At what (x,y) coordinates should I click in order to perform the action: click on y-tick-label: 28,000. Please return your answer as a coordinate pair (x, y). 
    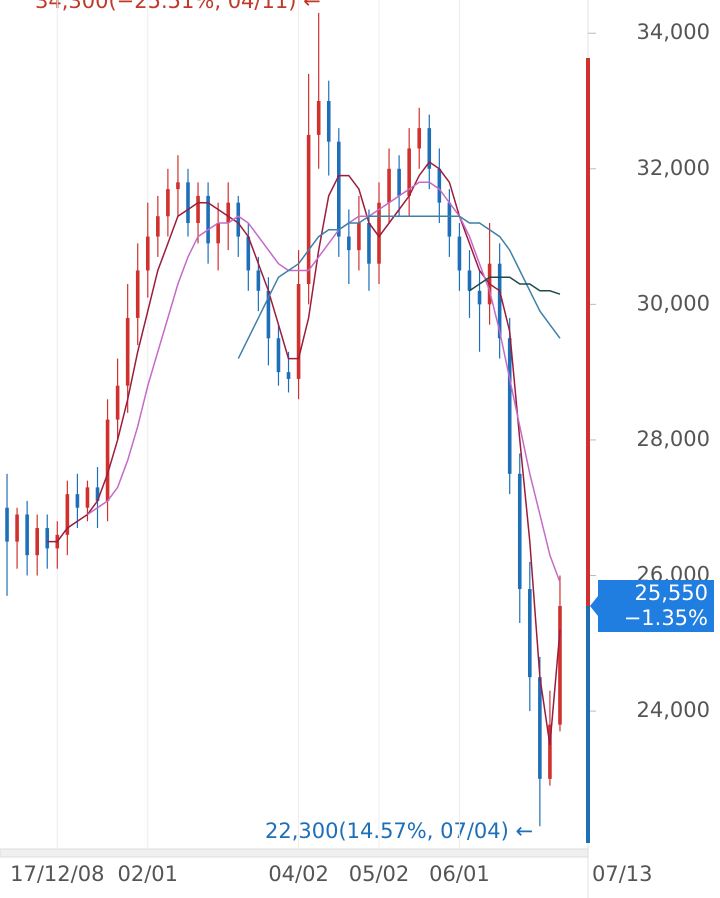
    Looking at the image, I should click on (673, 439).